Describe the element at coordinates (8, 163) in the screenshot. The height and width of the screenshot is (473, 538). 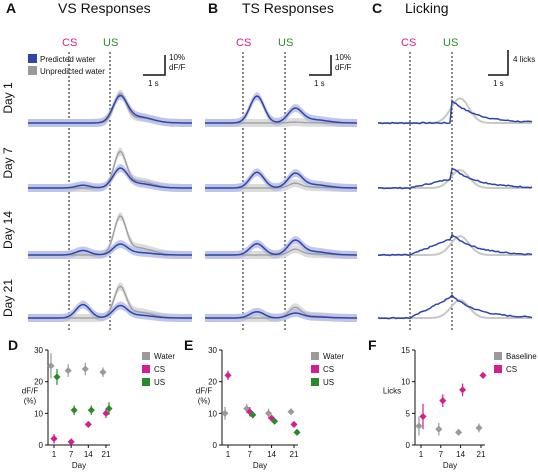
I see `day-label-7: Day 7` at that location.